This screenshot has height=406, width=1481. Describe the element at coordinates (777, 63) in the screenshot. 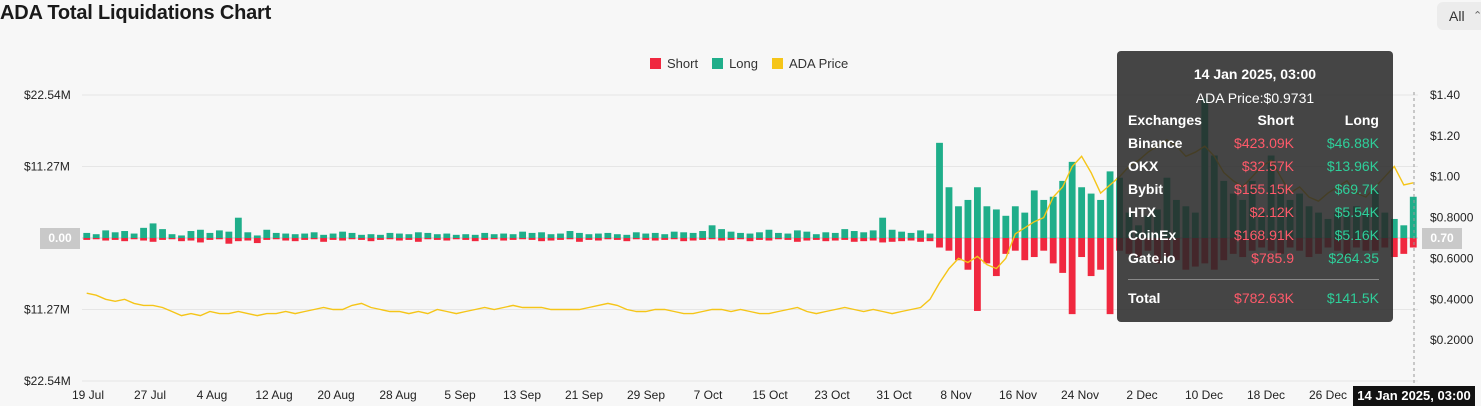

I see `legend-swatch-price` at that location.